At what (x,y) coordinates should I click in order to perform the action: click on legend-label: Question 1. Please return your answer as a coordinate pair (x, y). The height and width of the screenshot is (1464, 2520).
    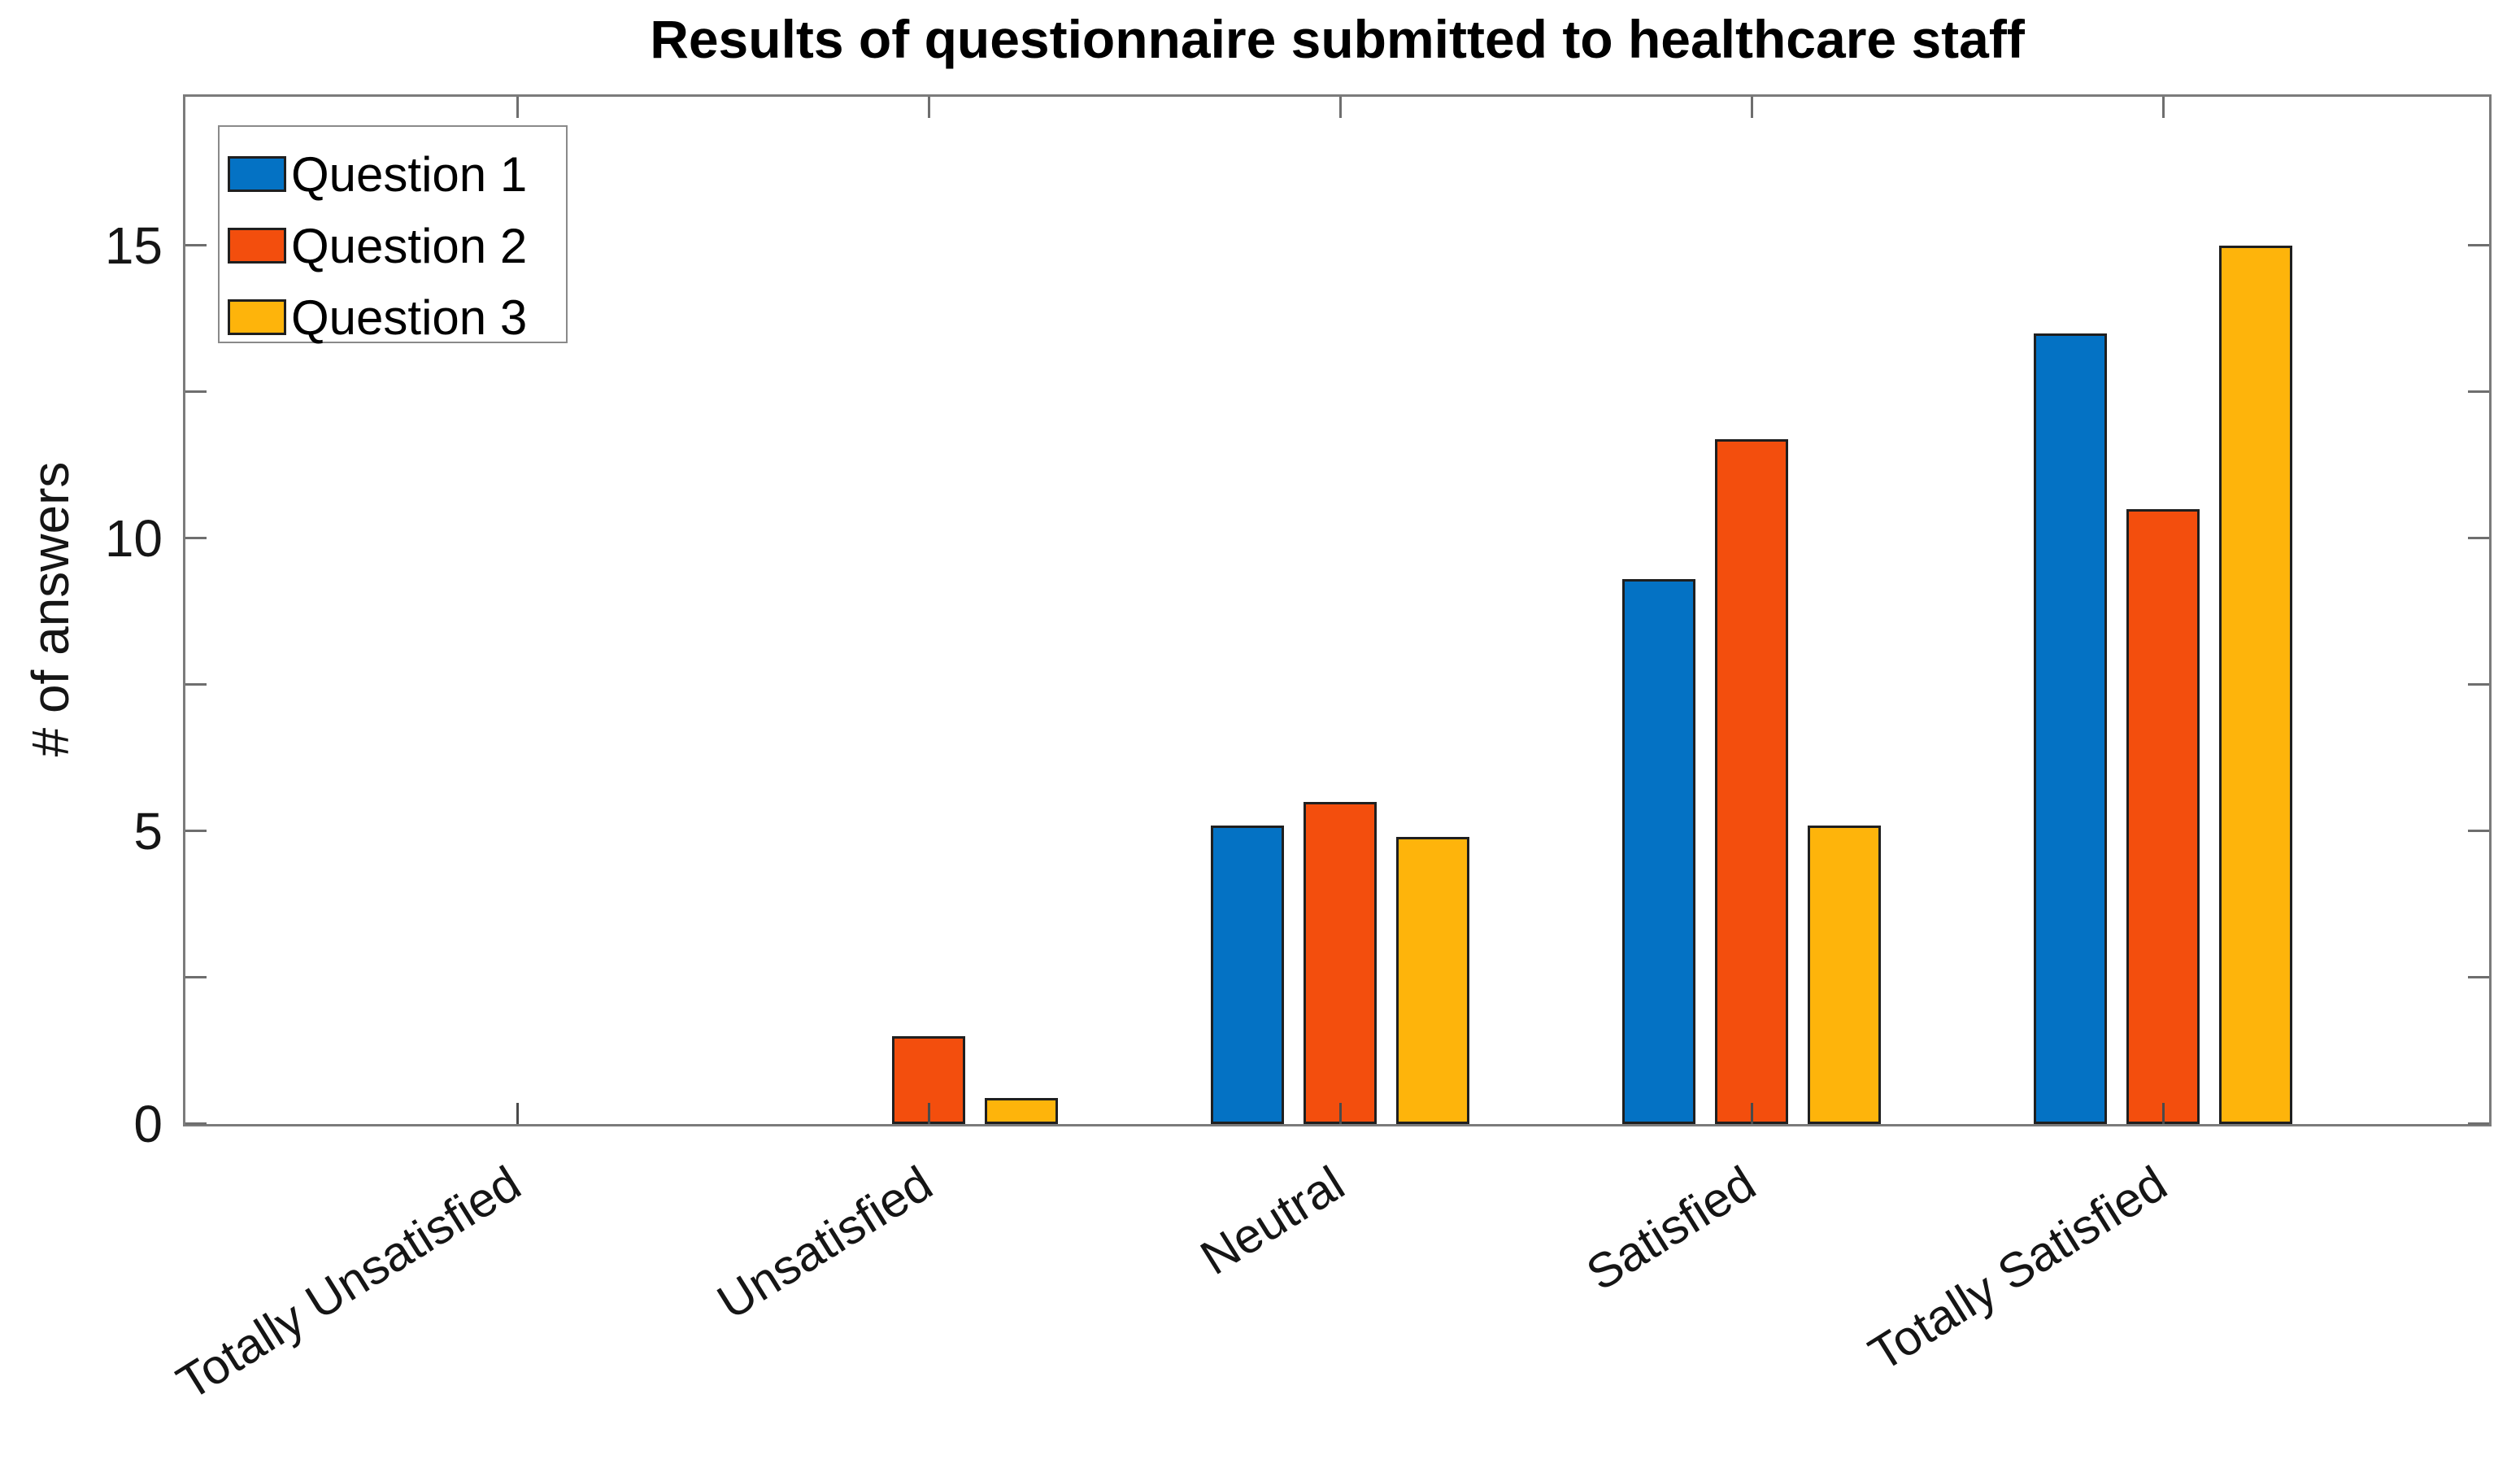
    Looking at the image, I should click on (409, 174).